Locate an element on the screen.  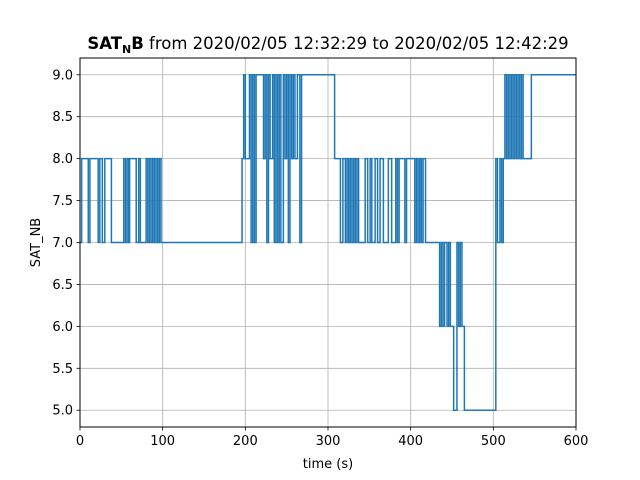
x-axis-ticks: 0 100 200 300 400 500 600 is located at coordinates (332, 438).